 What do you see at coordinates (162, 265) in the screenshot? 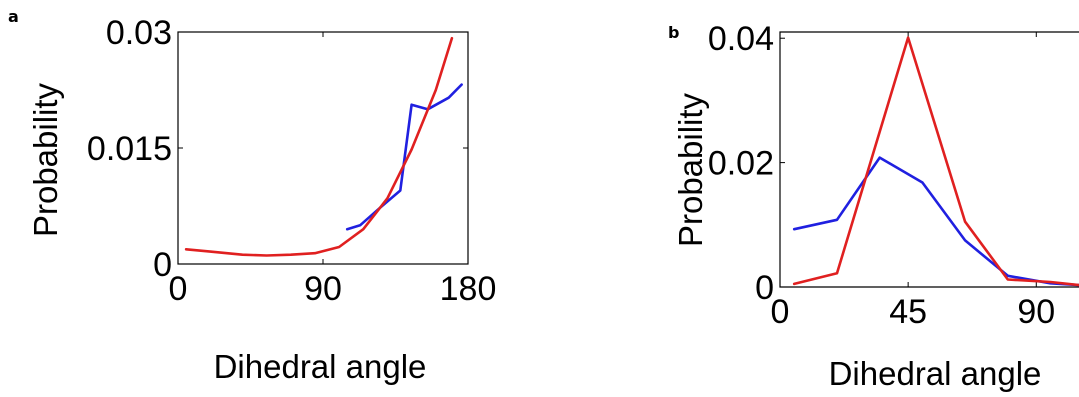
I see `panel-a-y-tick-label: 0` at bounding box center [162, 265].